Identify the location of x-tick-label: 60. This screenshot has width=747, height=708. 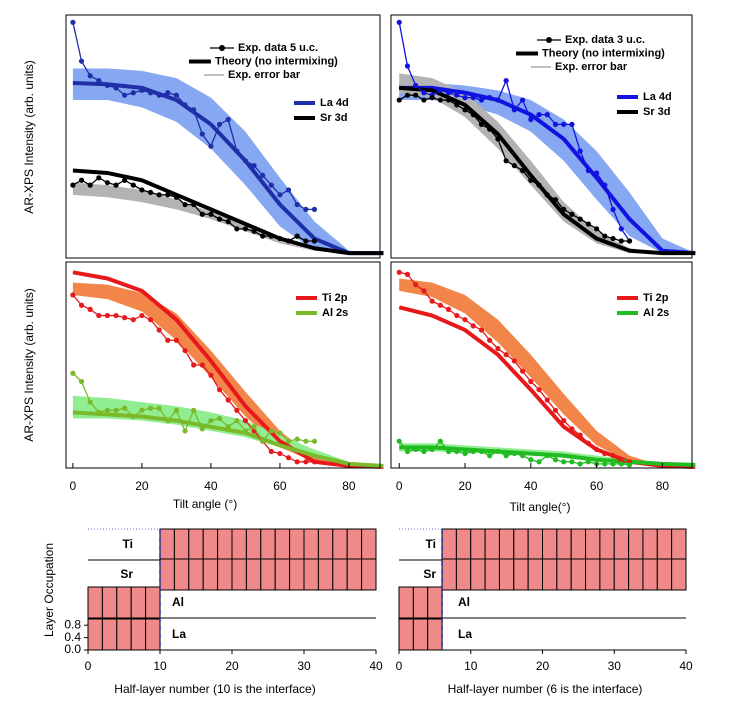
(280, 486).